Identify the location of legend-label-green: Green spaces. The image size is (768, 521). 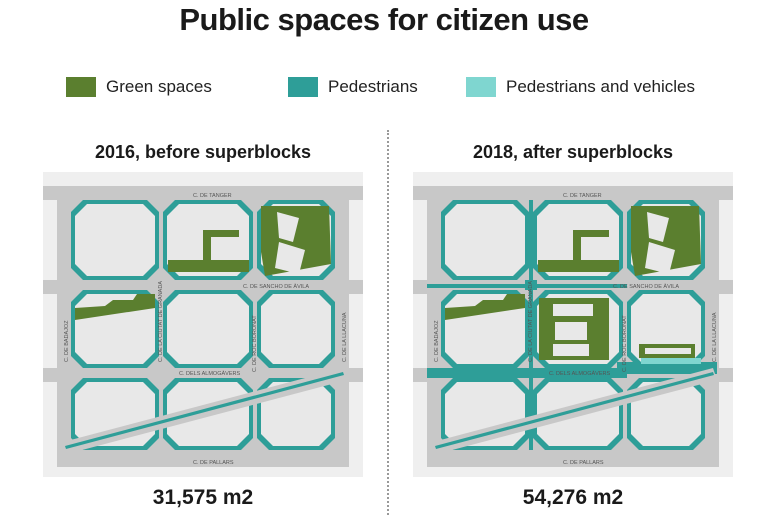
(159, 86).